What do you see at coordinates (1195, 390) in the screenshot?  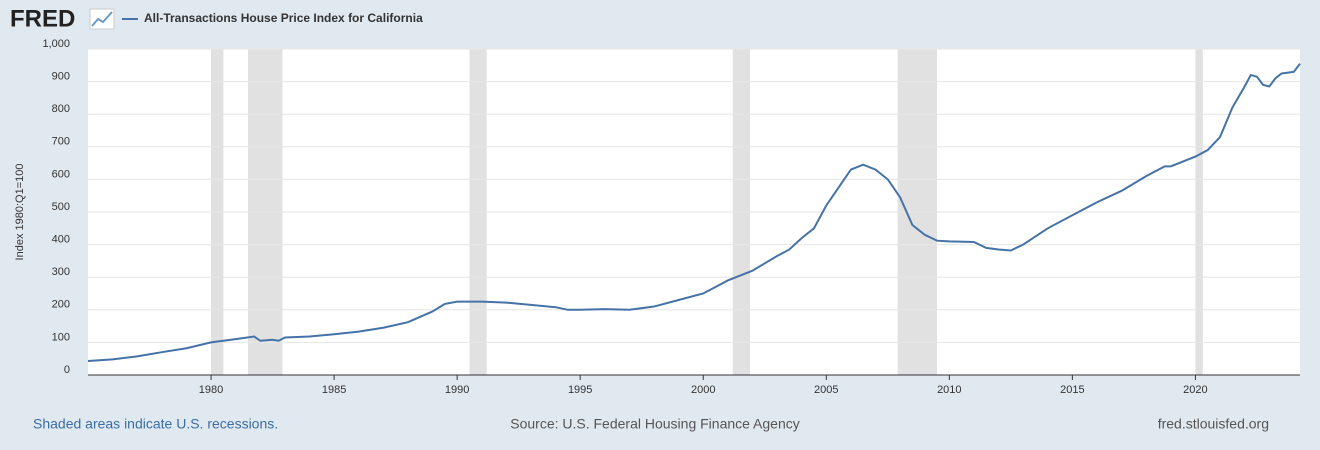 I see `x-tick-label: 2020` at bounding box center [1195, 390].